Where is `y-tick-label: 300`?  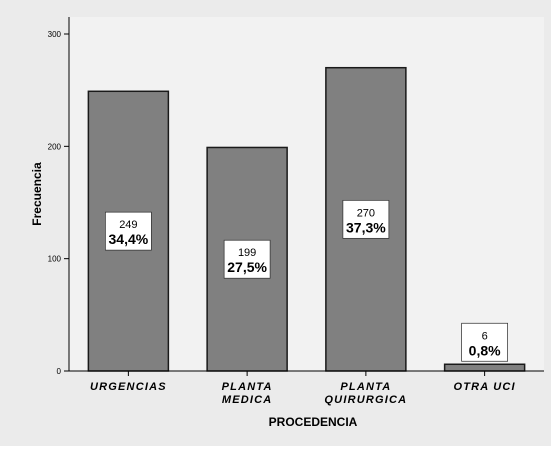 y-tick-label: 300 is located at coordinates (55, 34).